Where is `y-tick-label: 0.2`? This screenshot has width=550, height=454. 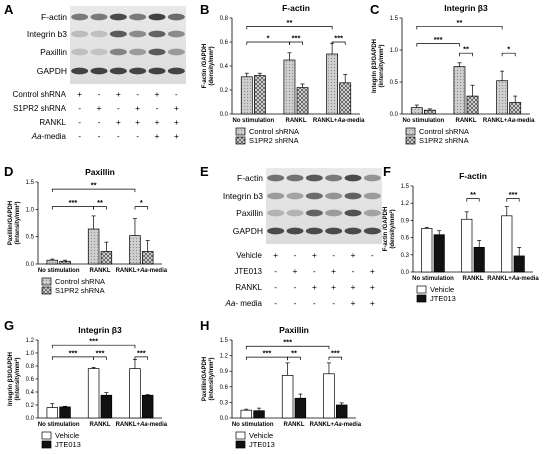 y-tick-label: 0.2 is located at coordinates (30, 406).